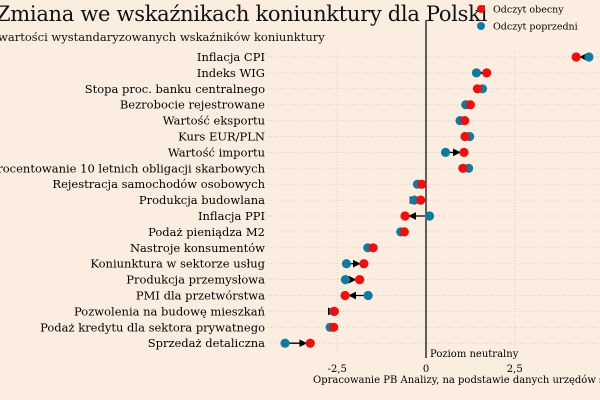 The width and height of the screenshot is (600, 400). I want to click on category-label: Pozwolenia na budowę mieszkań, so click(170, 311).